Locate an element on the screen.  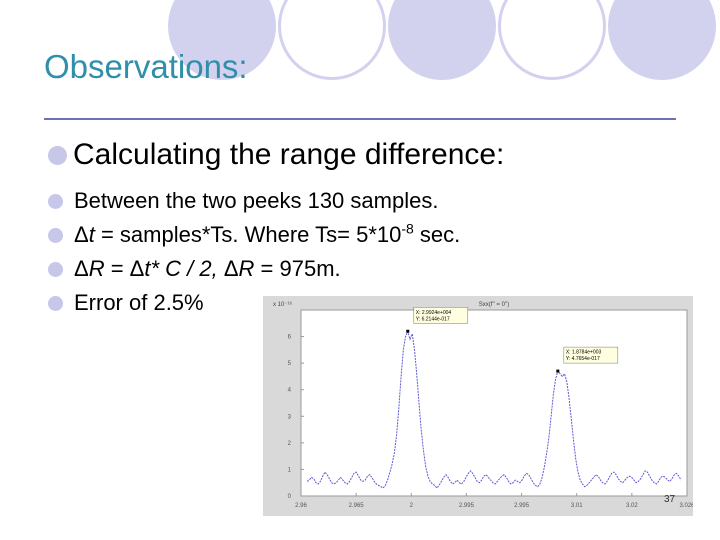
title-divider is located at coordinates (360, 119).